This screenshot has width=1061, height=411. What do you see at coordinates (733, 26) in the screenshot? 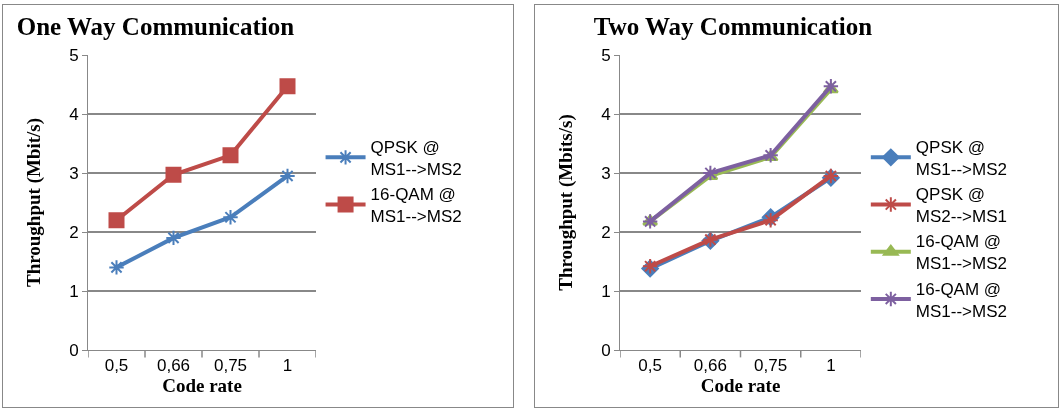
I see `chart-title: Two Way Communication` at bounding box center [733, 26].